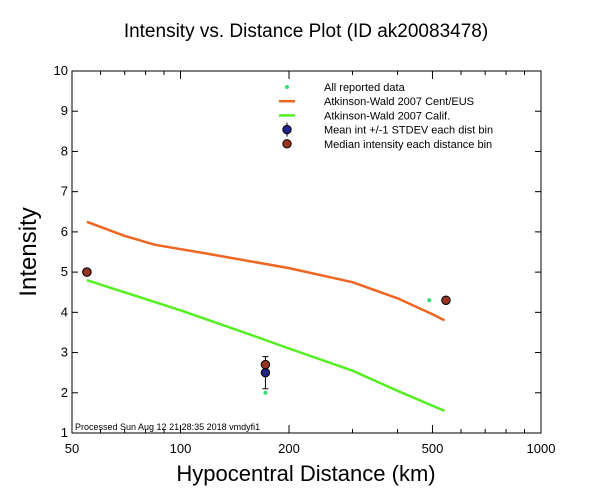 Image resolution: width=612 pixels, height=504 pixels. What do you see at coordinates (399, 102) in the screenshot?
I see `legend-label: Atkinson-Wald 2007 Cent/EUS` at bounding box center [399, 102].